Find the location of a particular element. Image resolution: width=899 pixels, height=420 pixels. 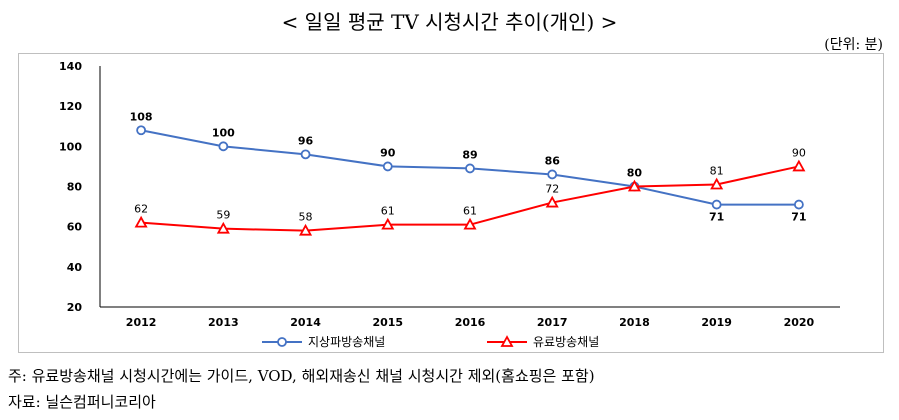

y-tick-label: 60 is located at coordinates (75, 227).